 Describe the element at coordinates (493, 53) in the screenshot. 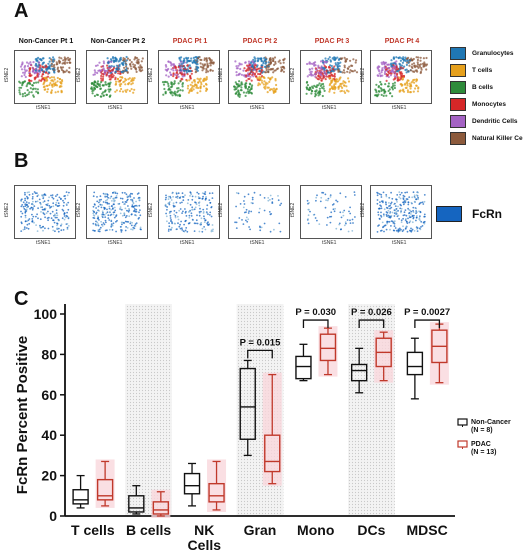

I see `legend-label: Granulocytes` at that location.